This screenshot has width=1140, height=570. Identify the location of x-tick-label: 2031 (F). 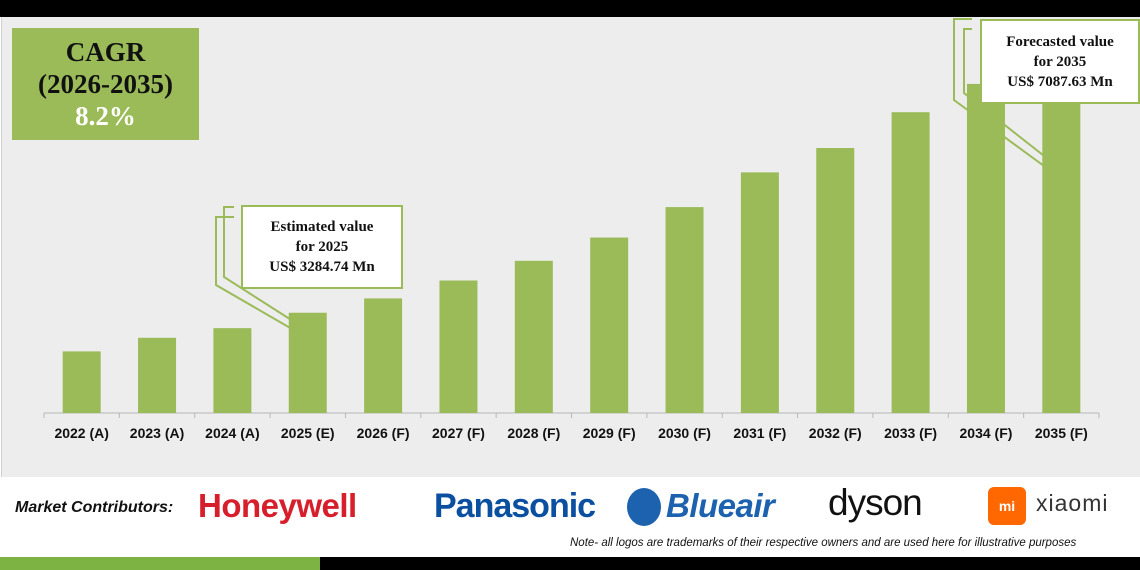
(759, 433).